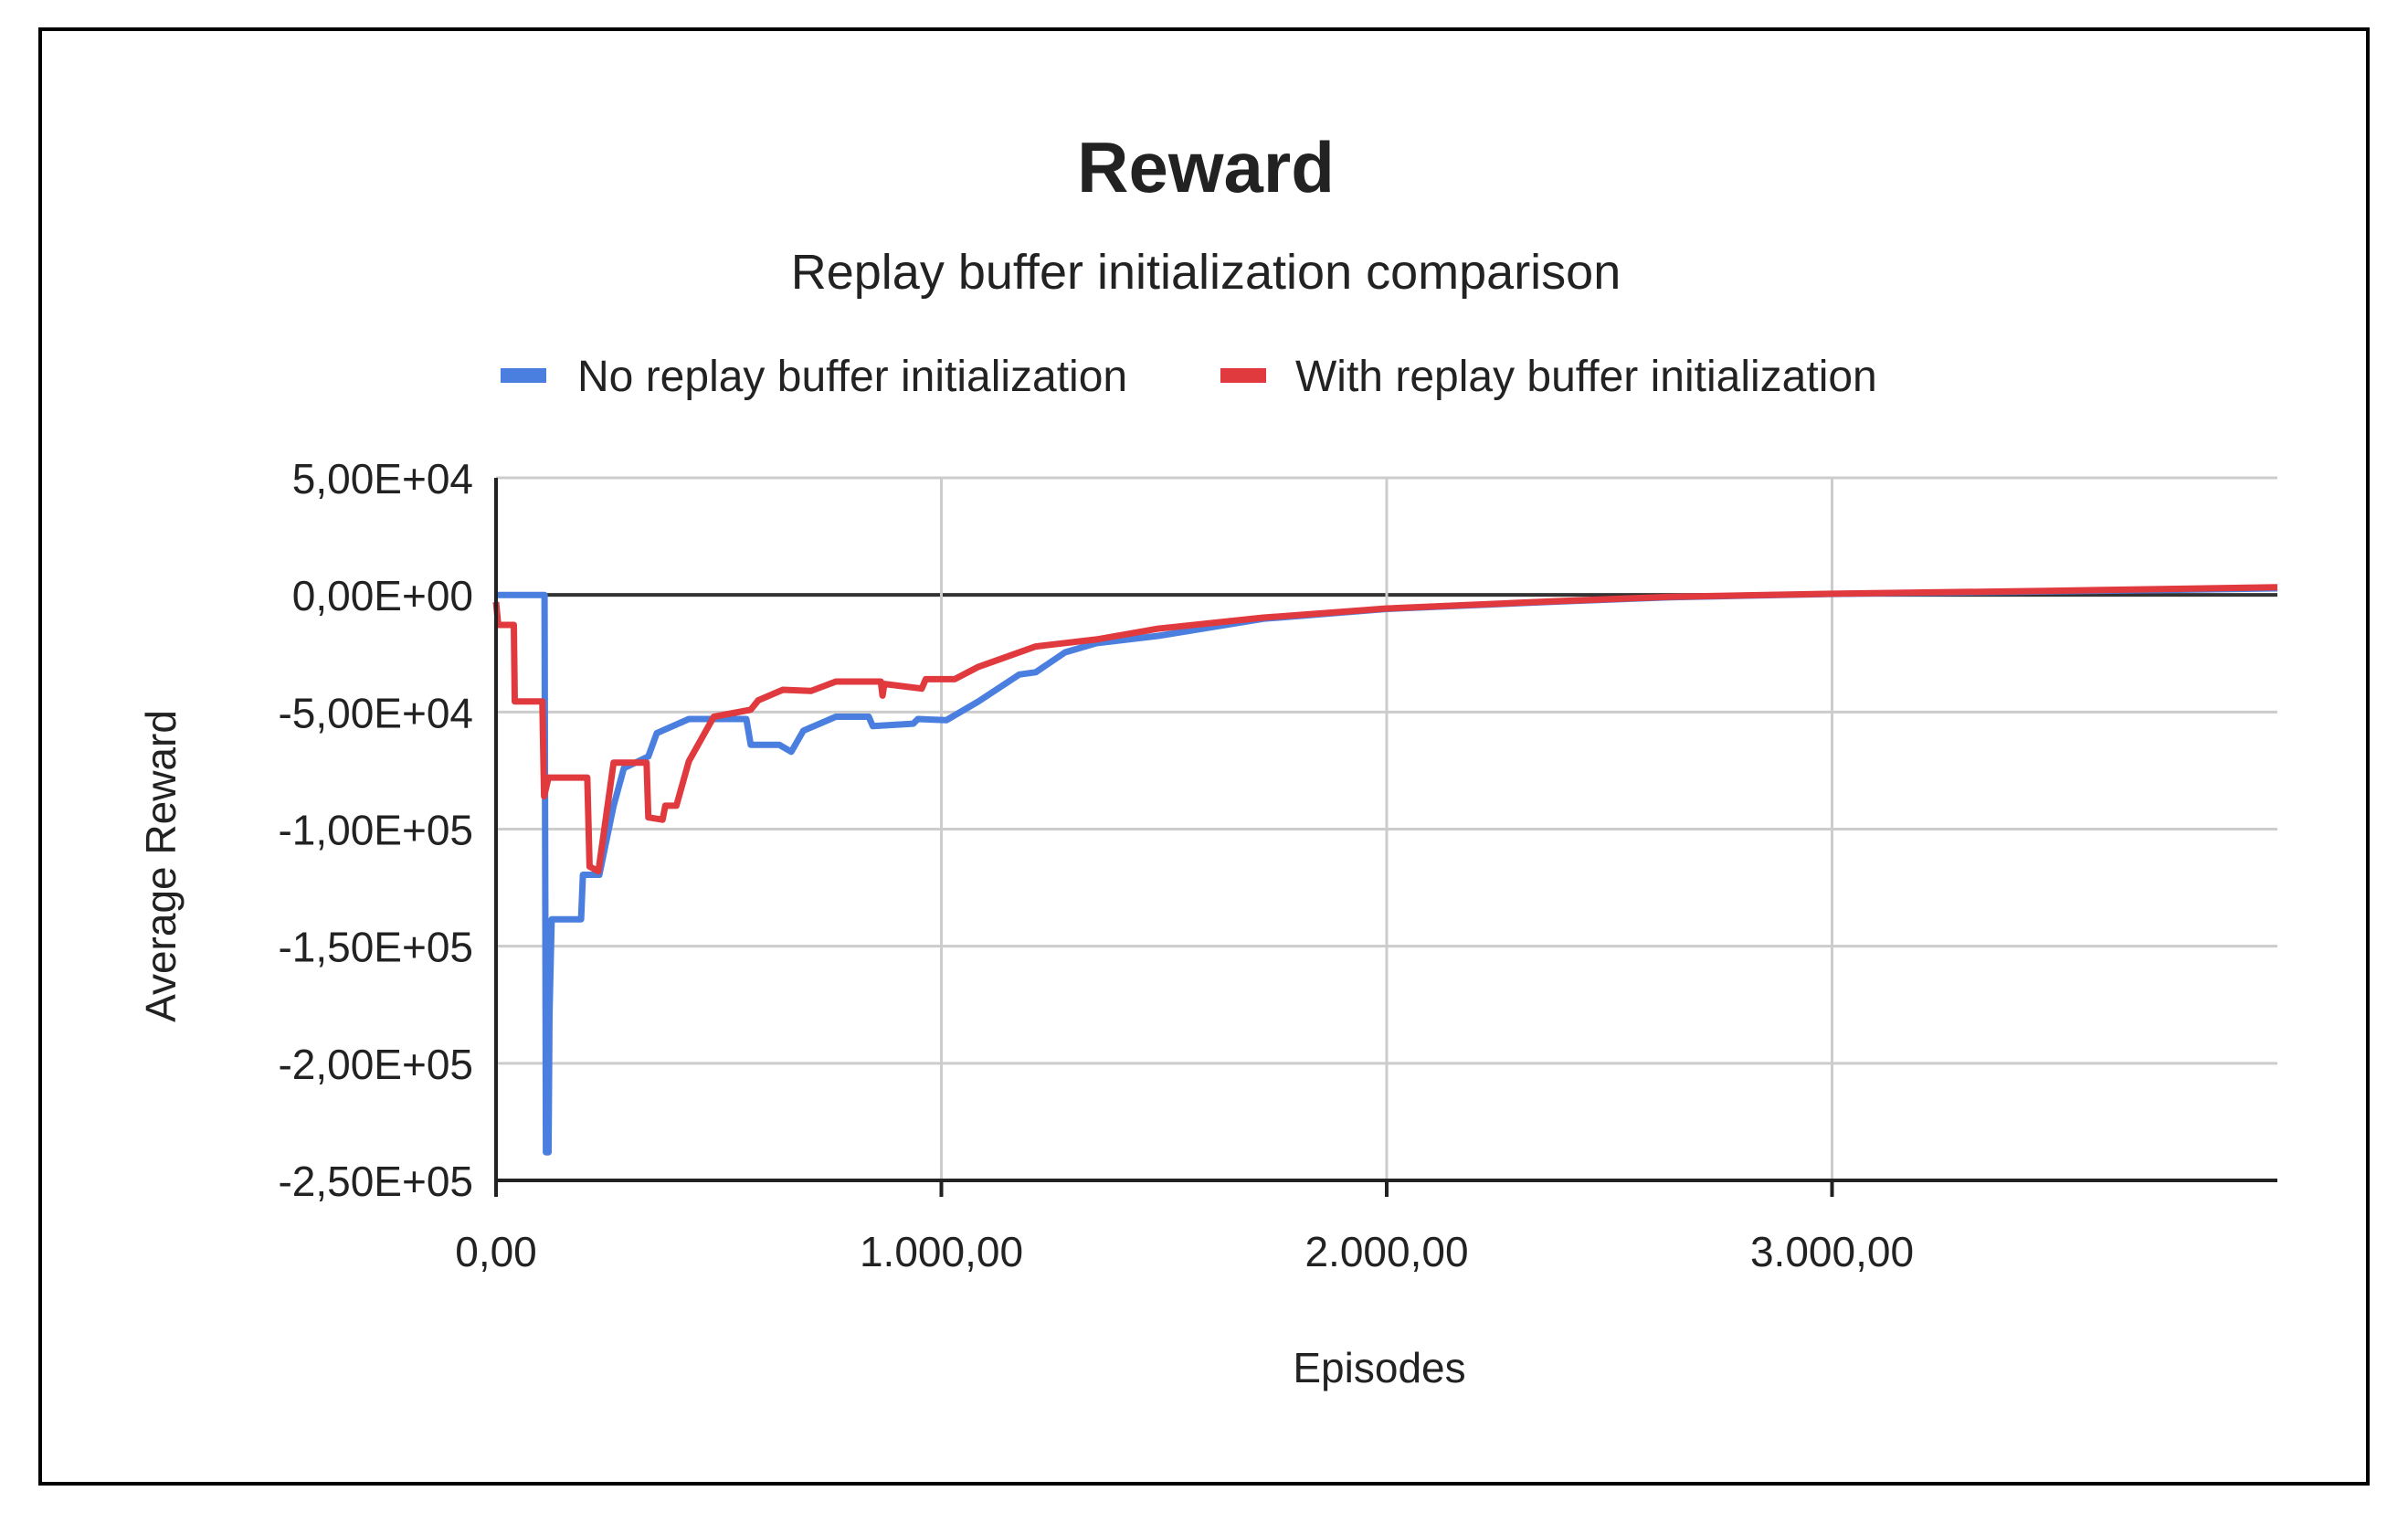  Describe the element at coordinates (375, 1064) in the screenshot. I see `y-tick-label: -2,00E+05` at that location.